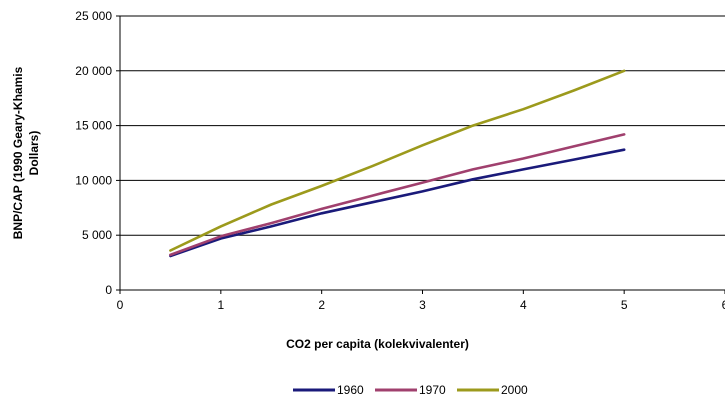  Describe the element at coordinates (350, 390) in the screenshot. I see `legend-label-1960: 1960` at that location.